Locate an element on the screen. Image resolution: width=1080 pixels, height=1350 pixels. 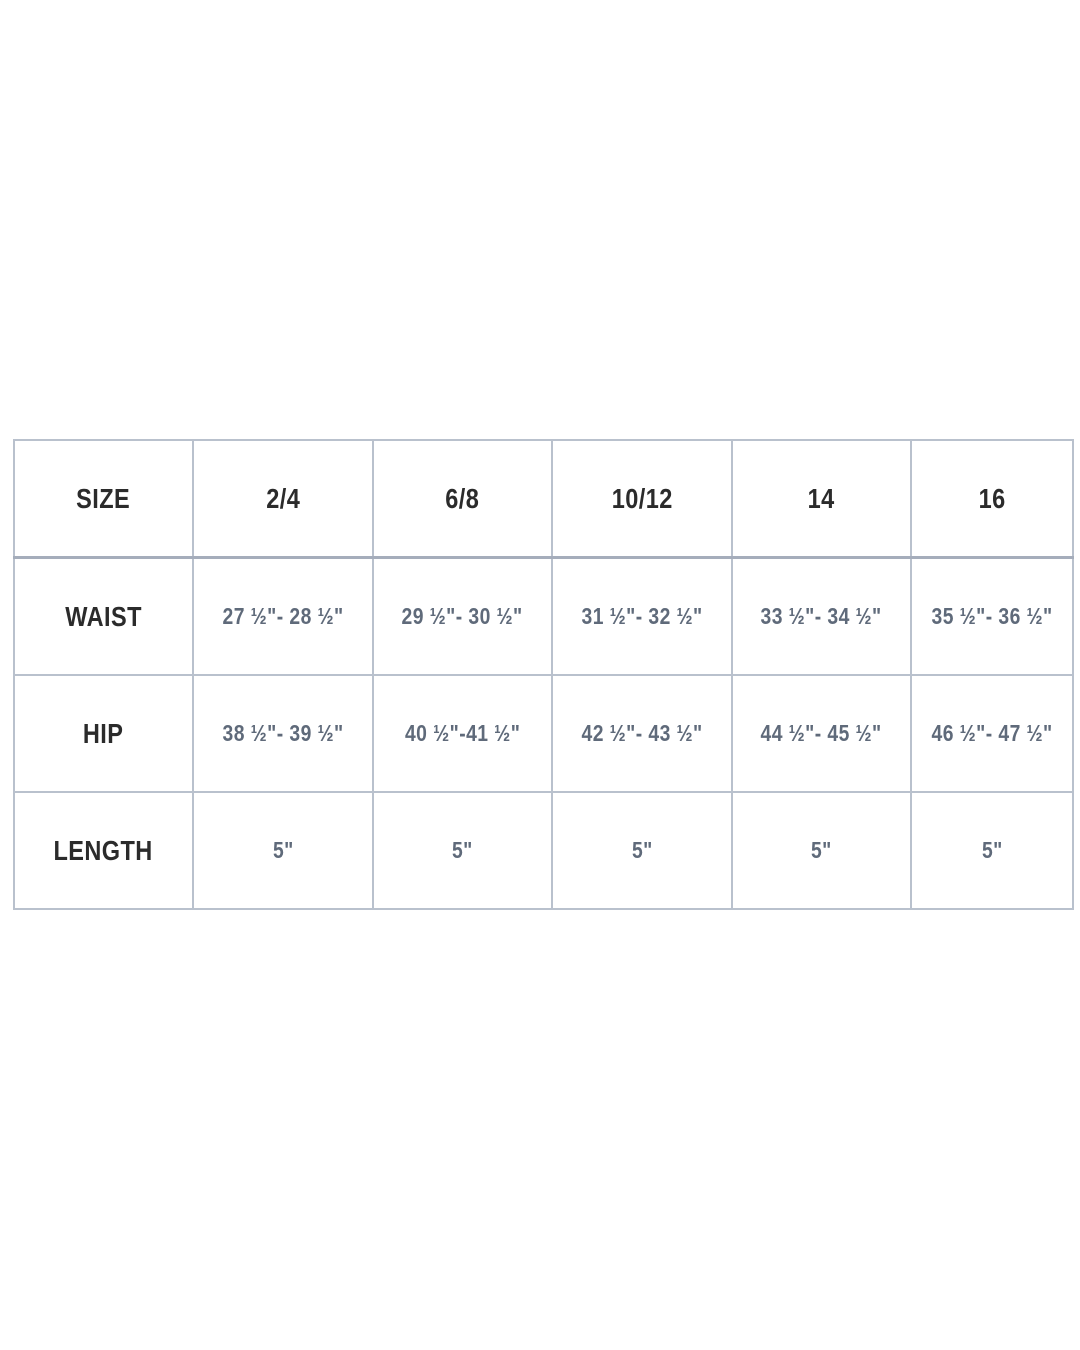
measurement-value: 27 ½"- 28 ½" is located at coordinates (283, 616).